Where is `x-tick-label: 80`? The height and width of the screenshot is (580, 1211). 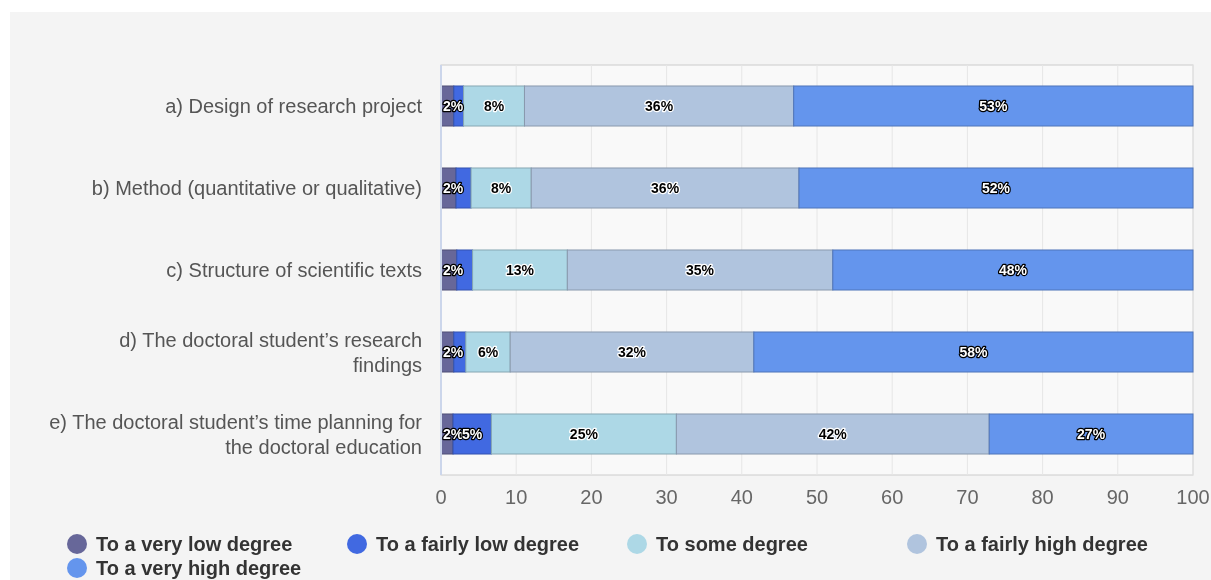 x-tick-label: 80 is located at coordinates (1042, 497).